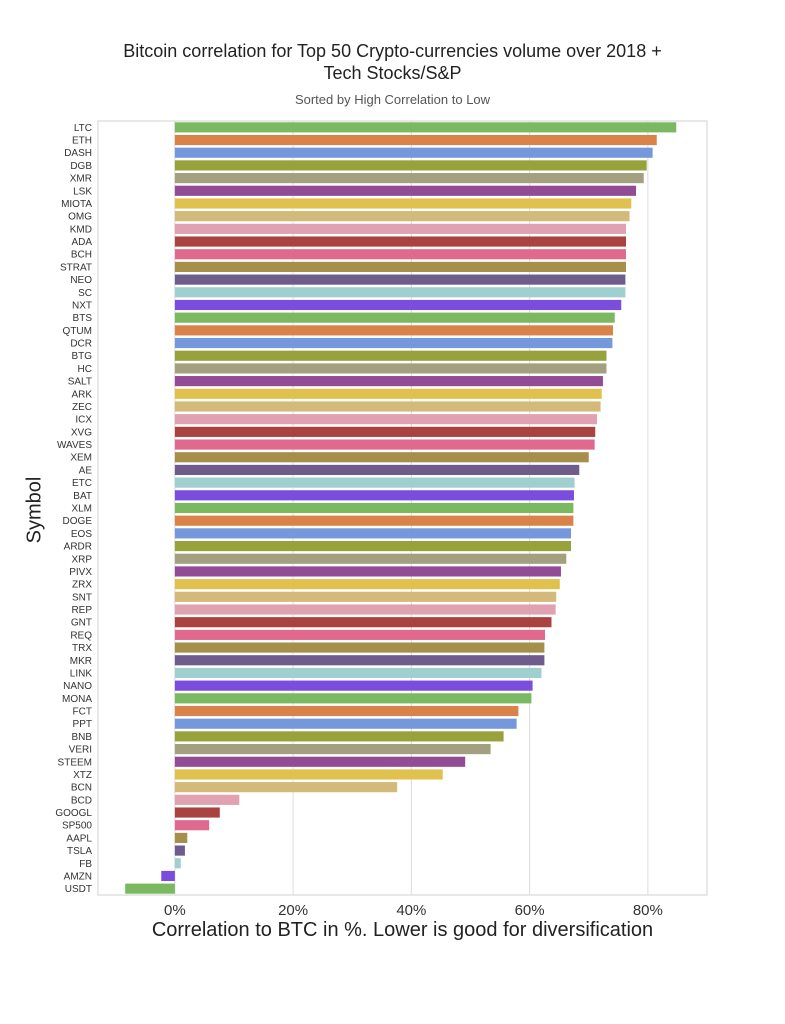 The width and height of the screenshot is (785, 1024). I want to click on x-tick-label: 80%, so click(648, 910).